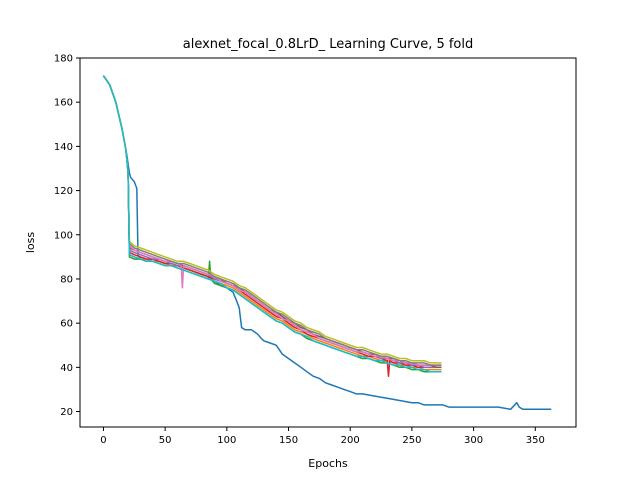 This screenshot has width=640, height=480. Describe the element at coordinates (535, 440) in the screenshot. I see `x-tick-label: 350` at that location.